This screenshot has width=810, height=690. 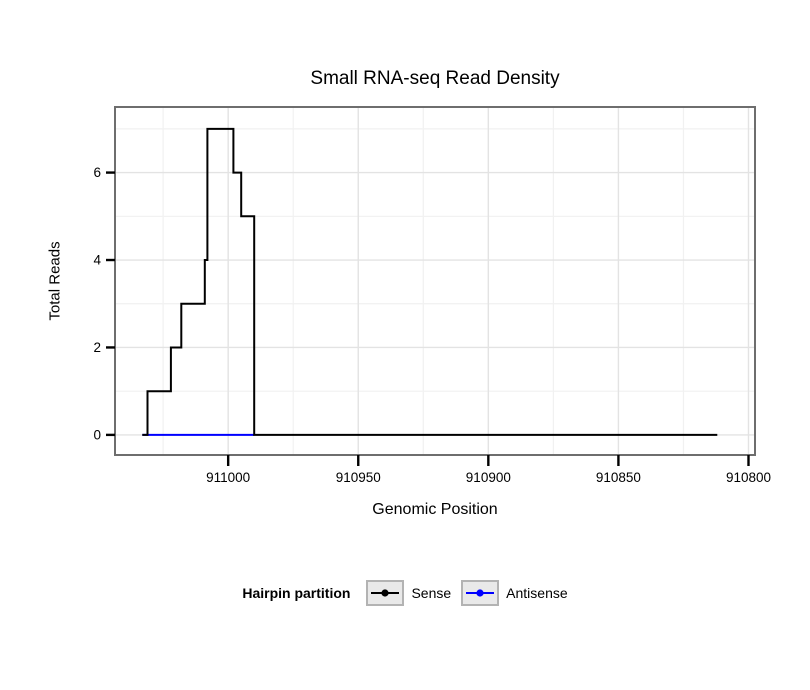 What do you see at coordinates (618, 477) in the screenshot?
I see `x-tick-label: 910850` at bounding box center [618, 477].